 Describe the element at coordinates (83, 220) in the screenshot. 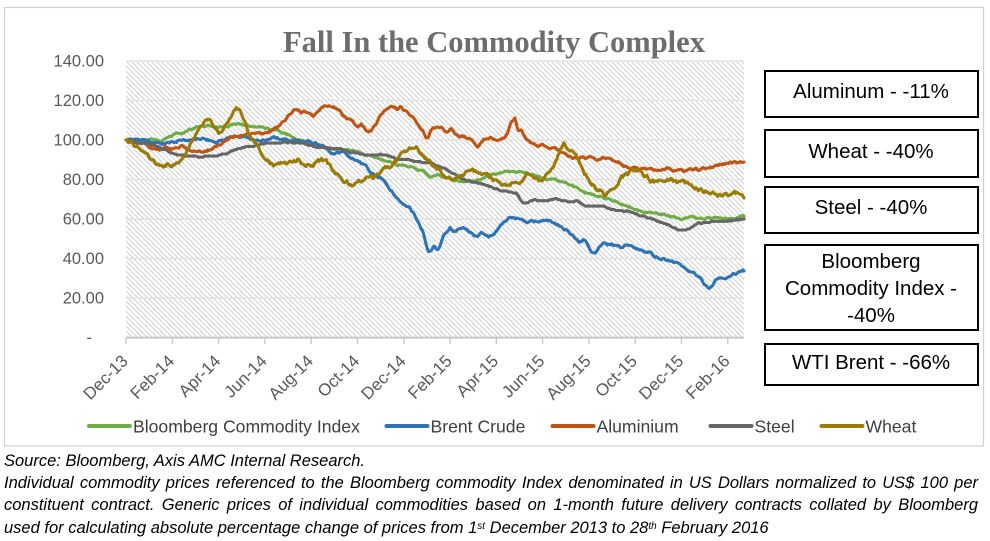

I see `svg-text: 60.00` at that location.